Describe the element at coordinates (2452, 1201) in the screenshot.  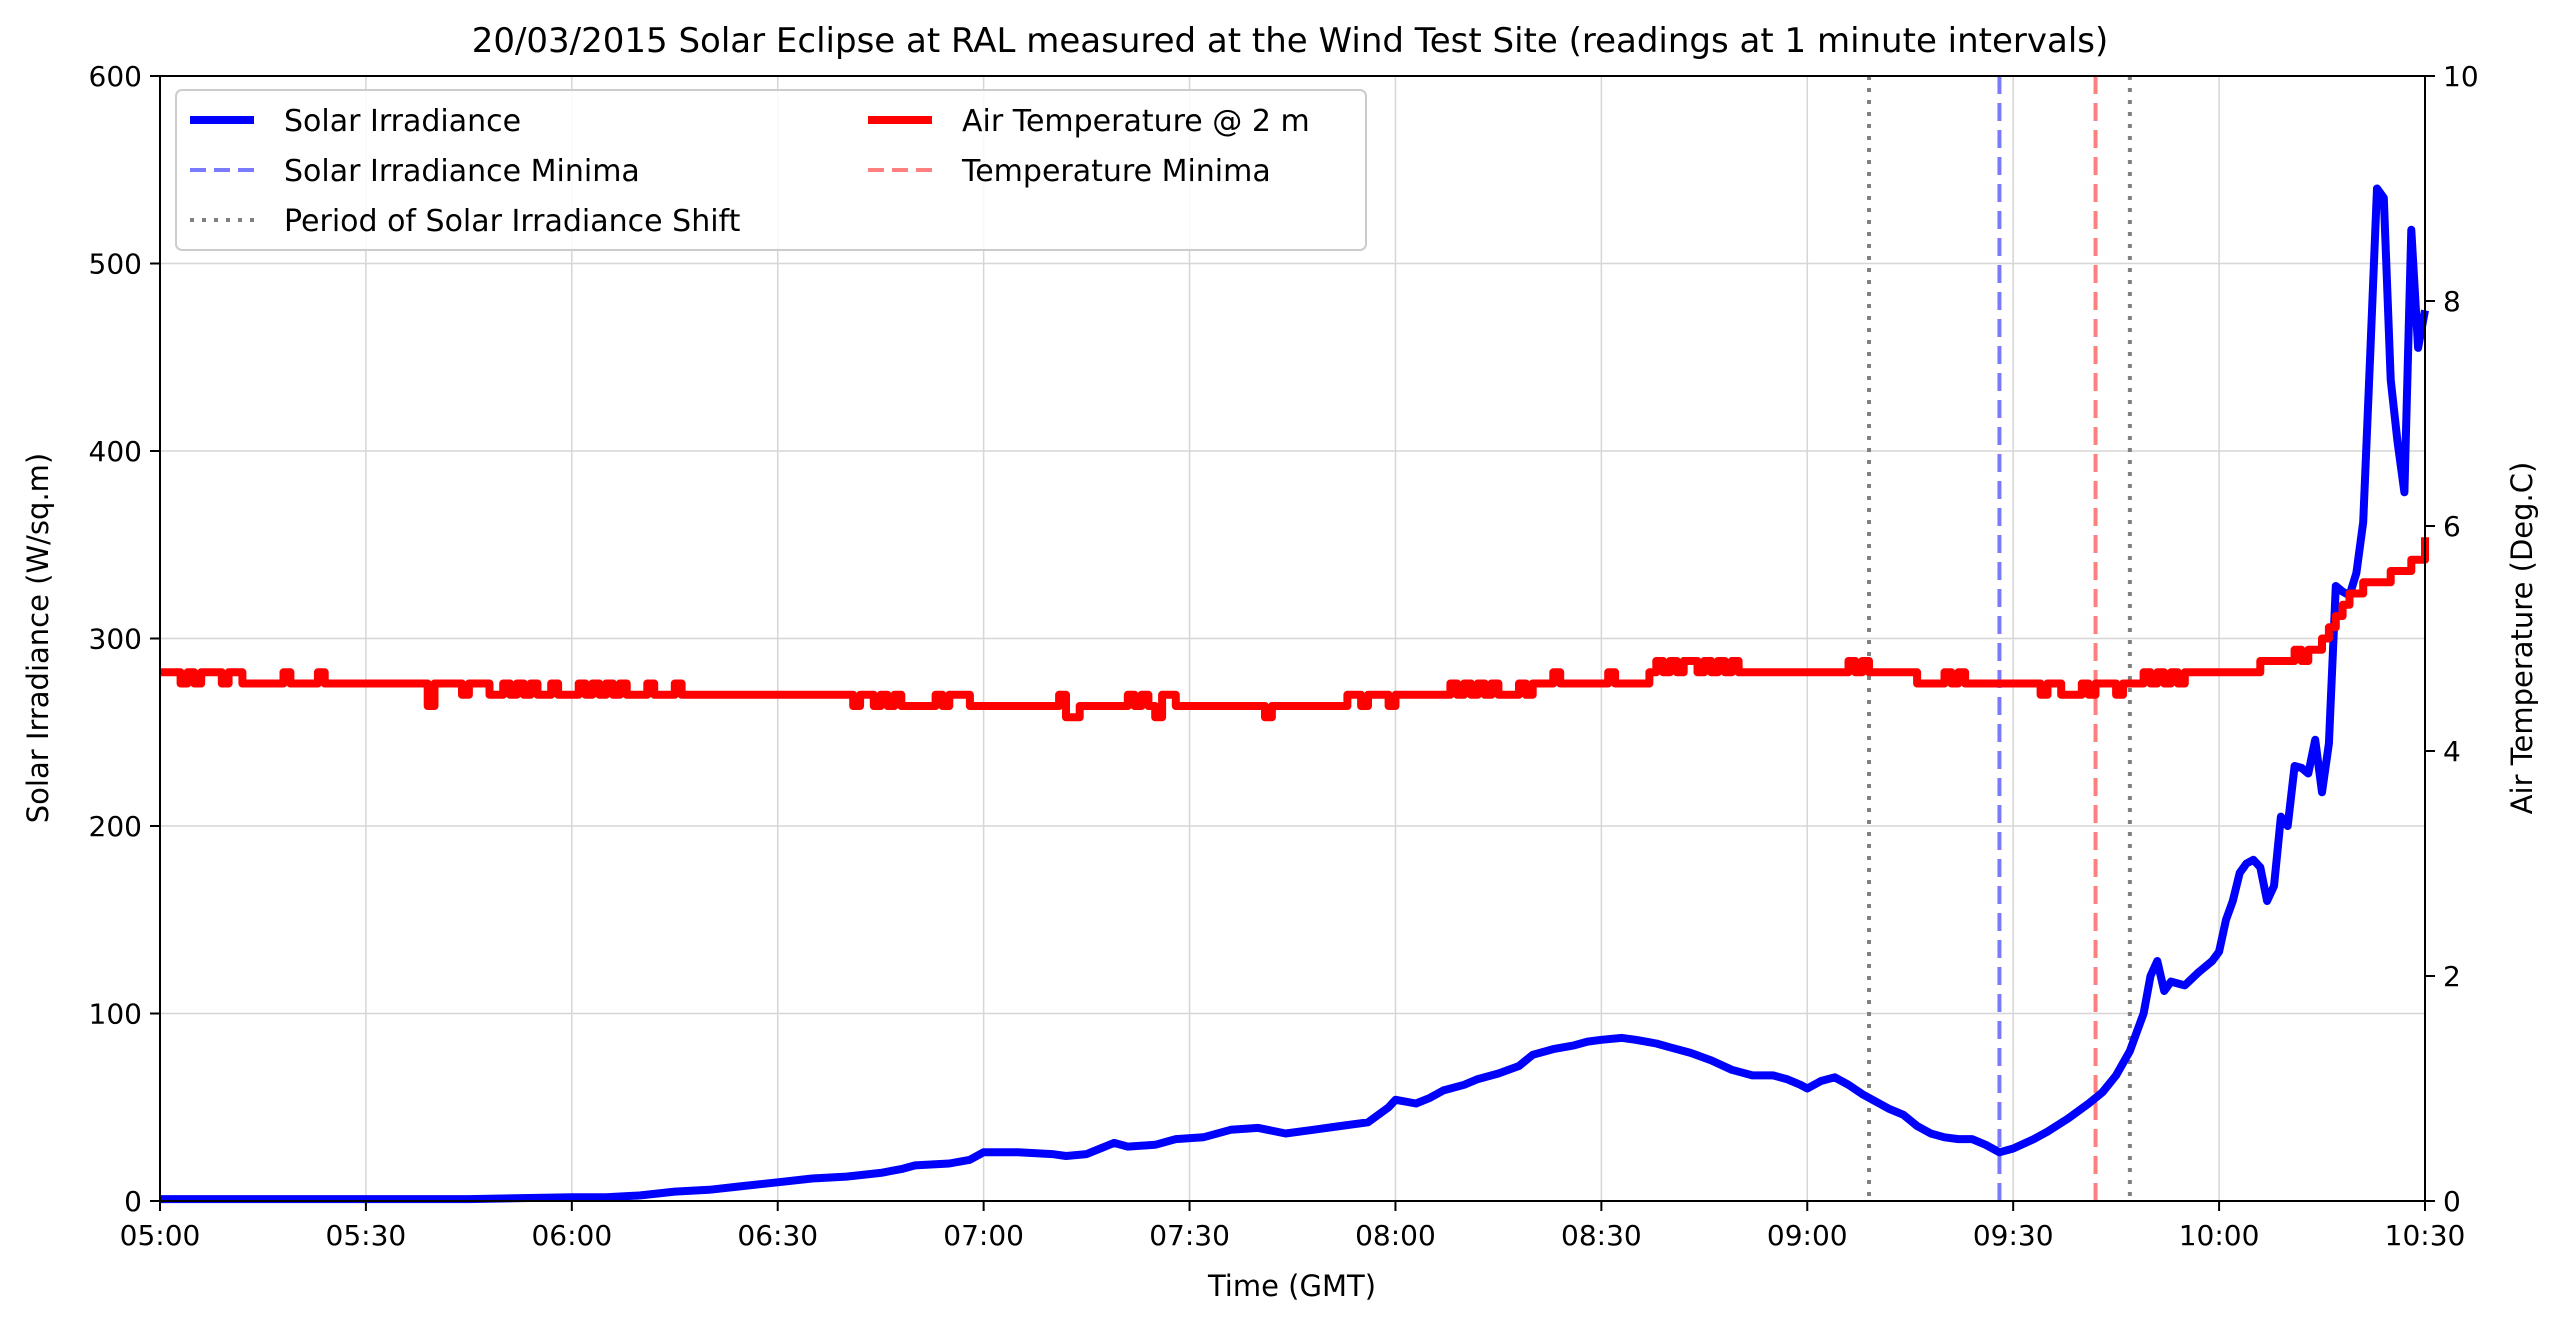
I see `y2-tick-label: 0` at that location.